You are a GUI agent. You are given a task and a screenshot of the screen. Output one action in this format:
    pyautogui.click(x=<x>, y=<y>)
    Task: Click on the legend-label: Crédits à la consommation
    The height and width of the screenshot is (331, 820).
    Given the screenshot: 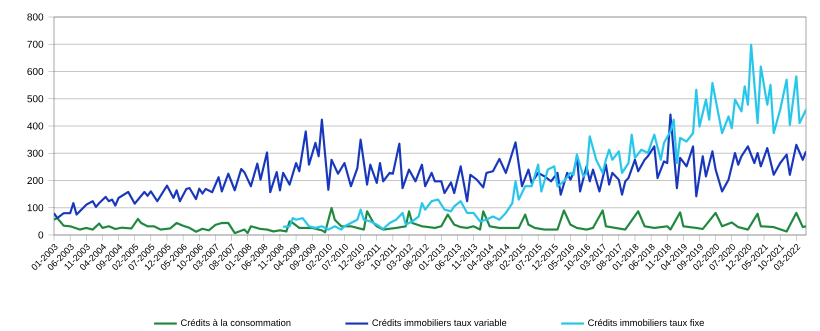 What is the action you would take?
    pyautogui.click(x=235, y=322)
    